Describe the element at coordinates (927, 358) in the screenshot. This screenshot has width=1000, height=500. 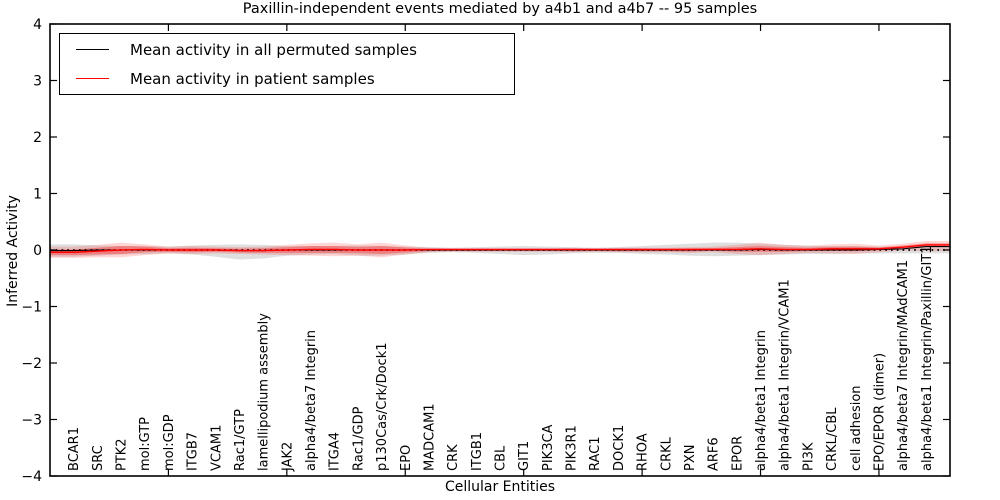
I see `x-tick-label: alpha4/beta1 Integrin/Paxillin/GIT1` at that location.